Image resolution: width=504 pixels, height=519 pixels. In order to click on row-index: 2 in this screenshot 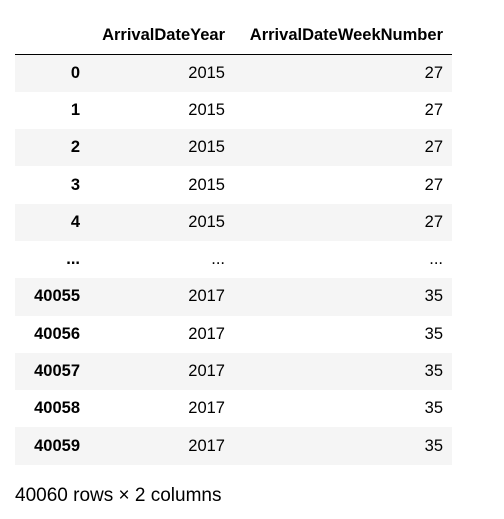, I will do `click(75, 147)`.